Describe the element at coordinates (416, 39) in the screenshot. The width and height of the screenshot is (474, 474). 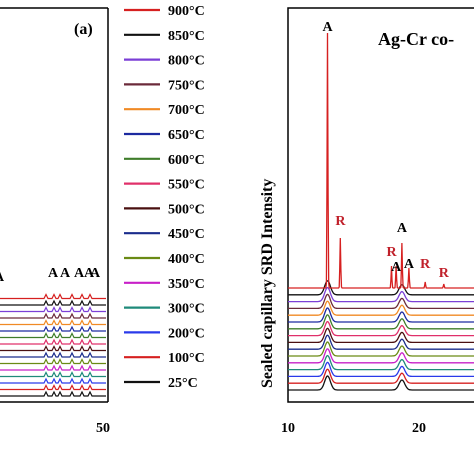
I see `panel-b-title: Ag-Cr co-` at that location.